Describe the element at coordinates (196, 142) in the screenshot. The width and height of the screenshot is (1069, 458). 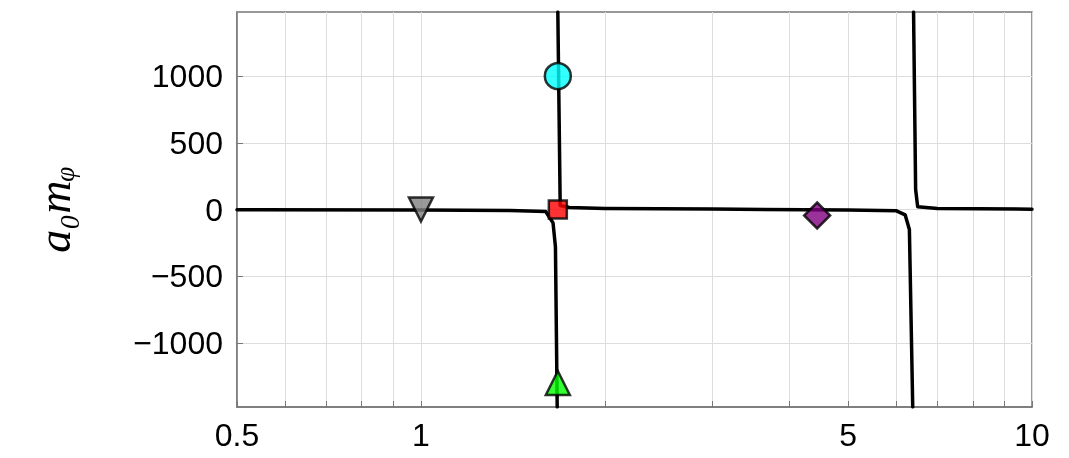
I see `y-tick-label: 500` at that location.